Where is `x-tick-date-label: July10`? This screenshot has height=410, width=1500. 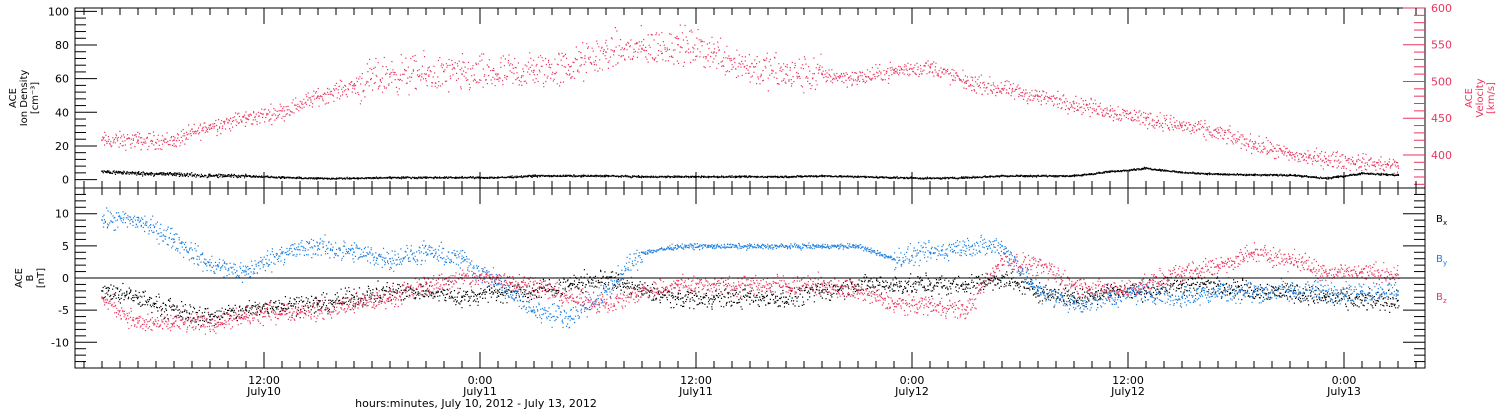 x-tick-date-label: July10 is located at coordinates (263, 391).